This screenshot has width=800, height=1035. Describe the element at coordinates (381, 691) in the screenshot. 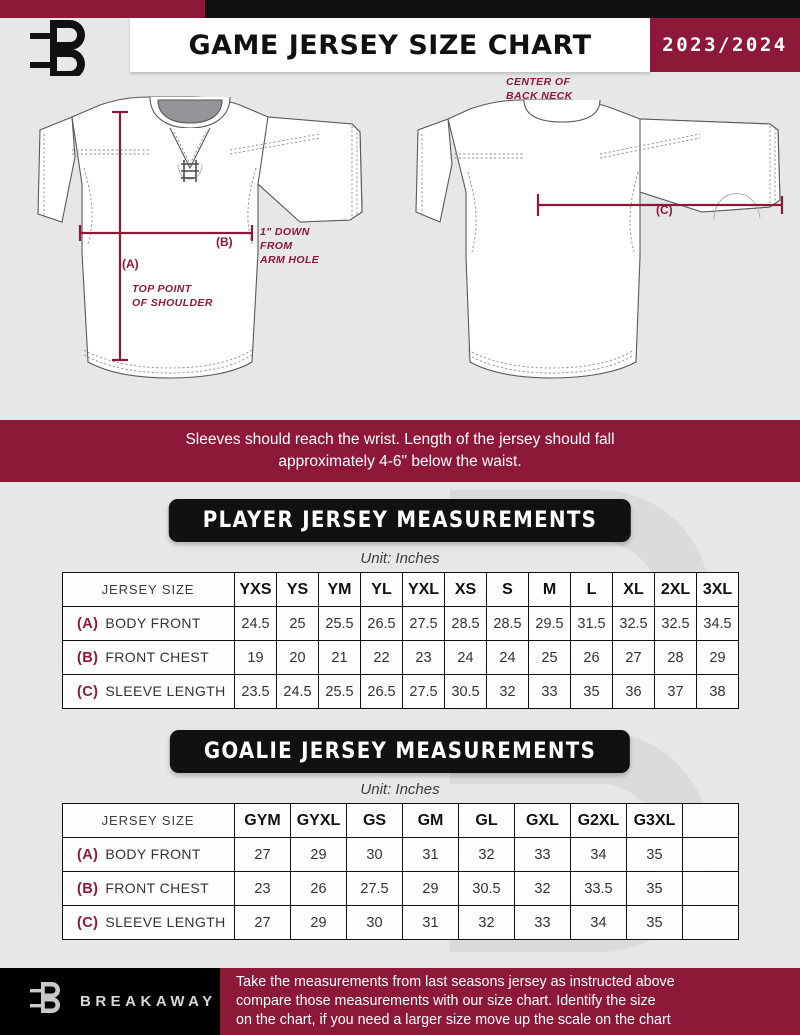

I see `measurement-value: 26.5` at that location.